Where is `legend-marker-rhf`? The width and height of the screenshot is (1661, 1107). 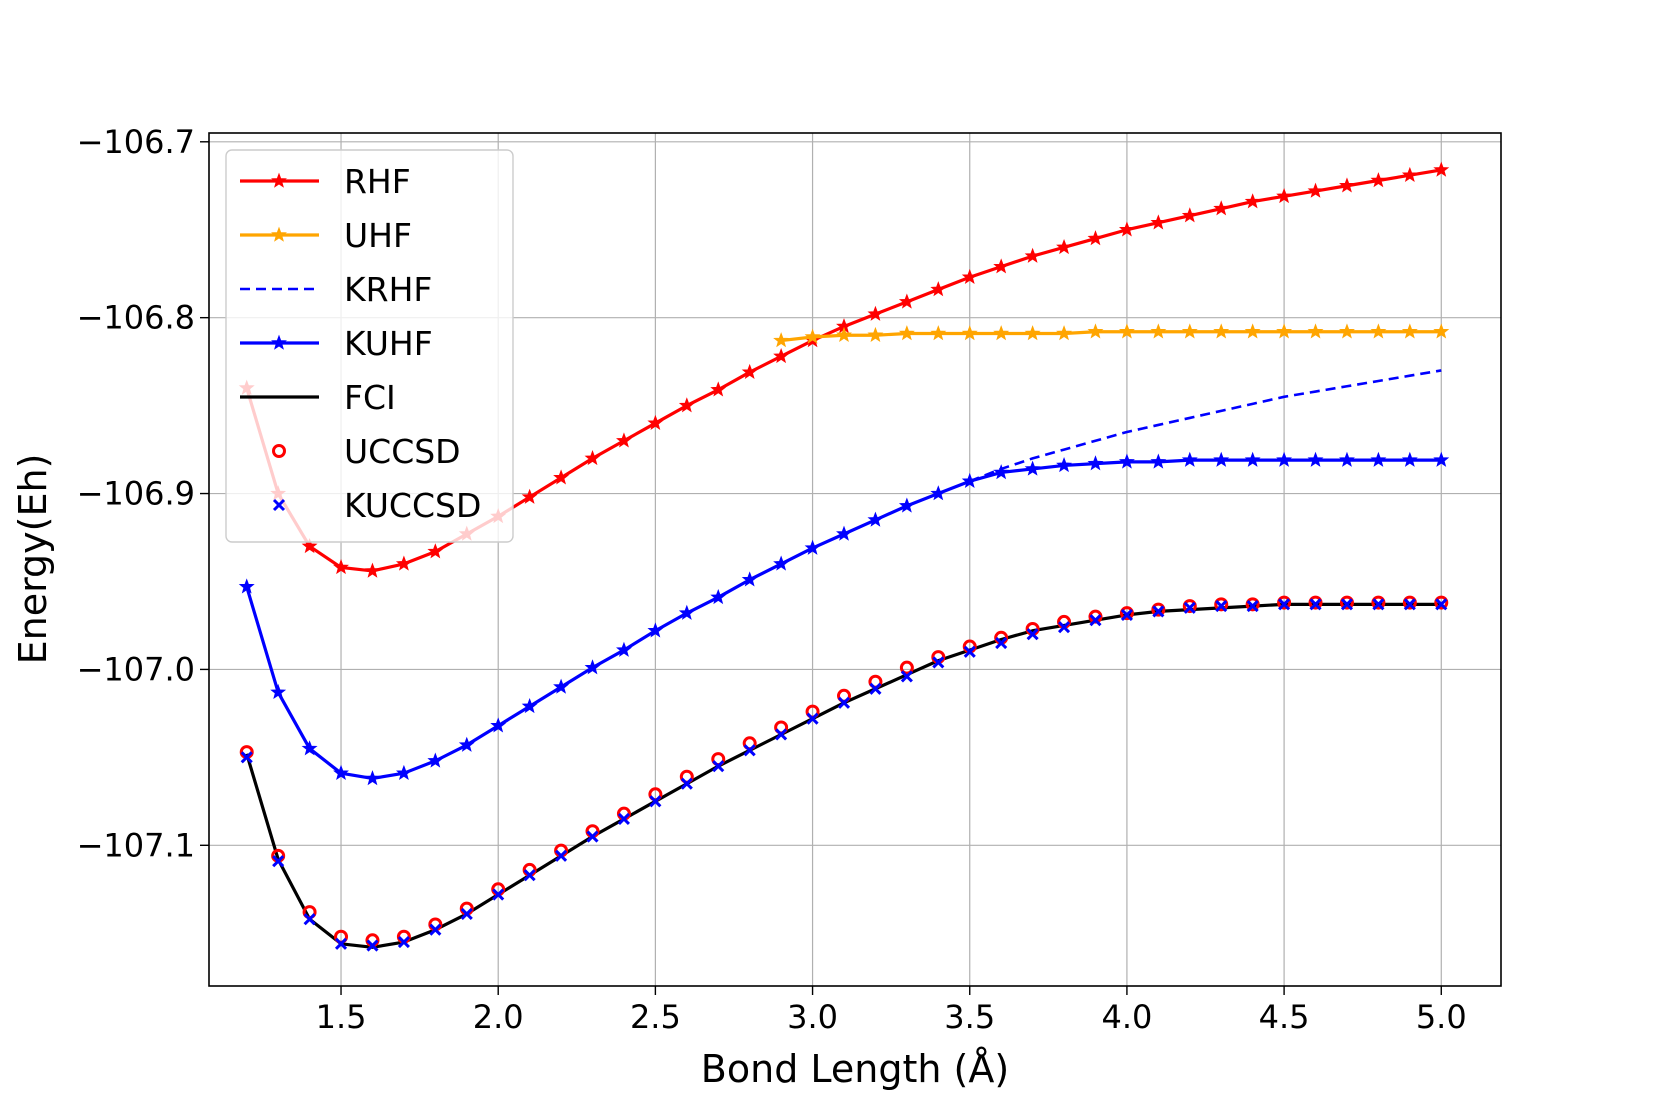 legend-marker-rhf is located at coordinates (279, 180).